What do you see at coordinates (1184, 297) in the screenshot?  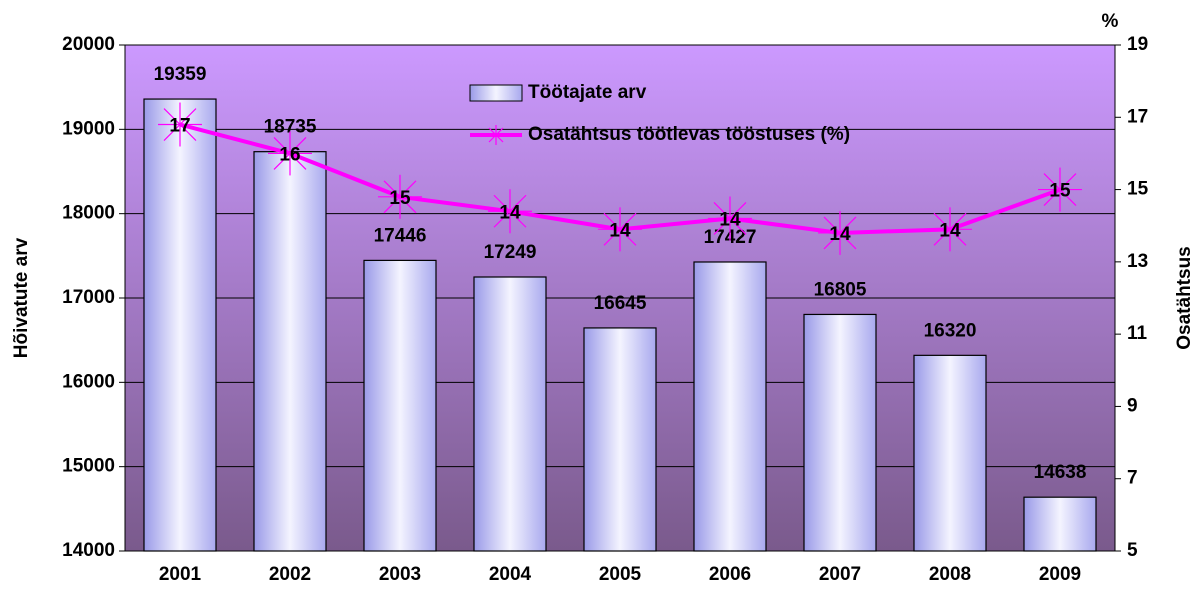 I see `y2-axis-title: Osatähtsus` at bounding box center [1184, 297].